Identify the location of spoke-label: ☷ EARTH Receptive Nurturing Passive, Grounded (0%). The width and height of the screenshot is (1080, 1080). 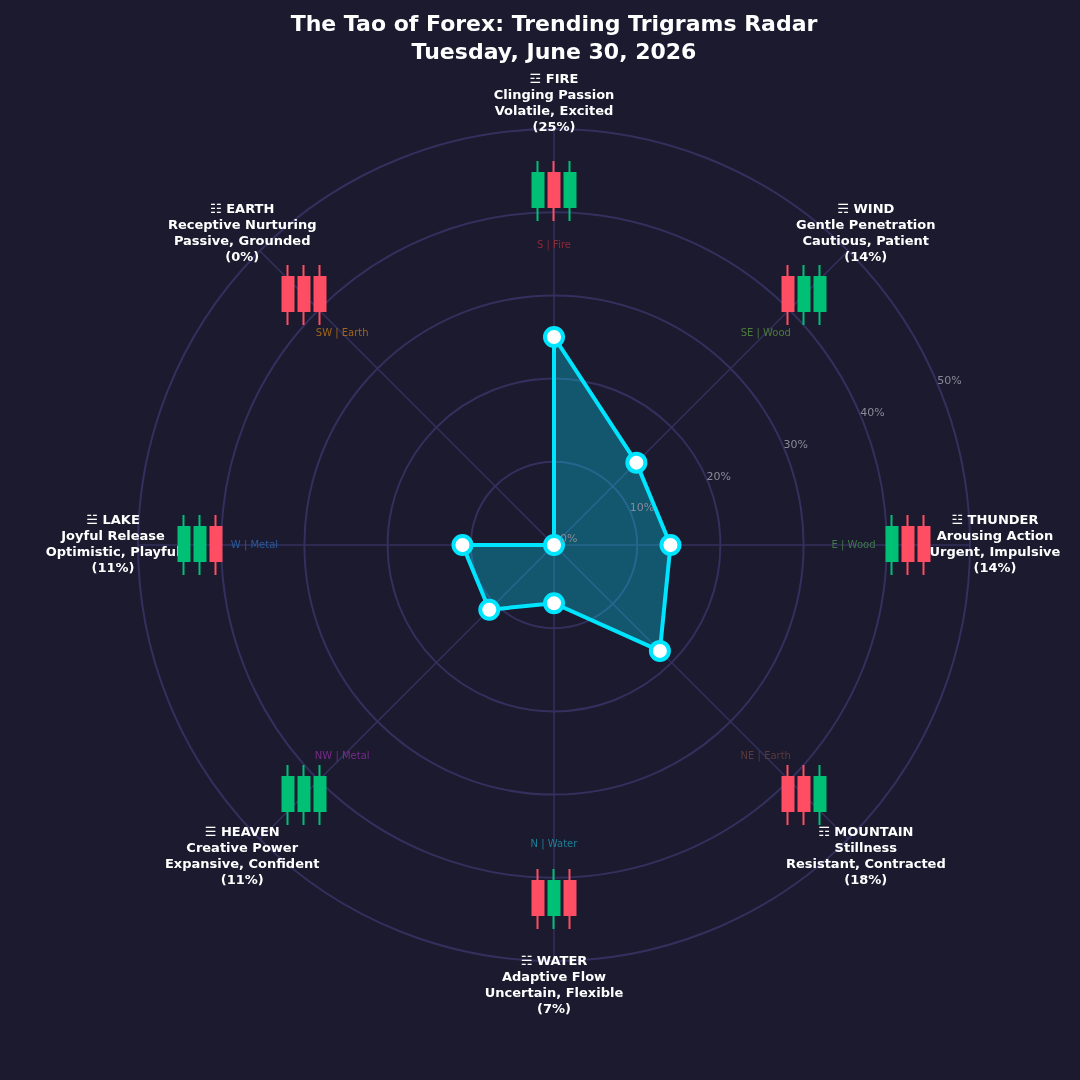
(242, 232).